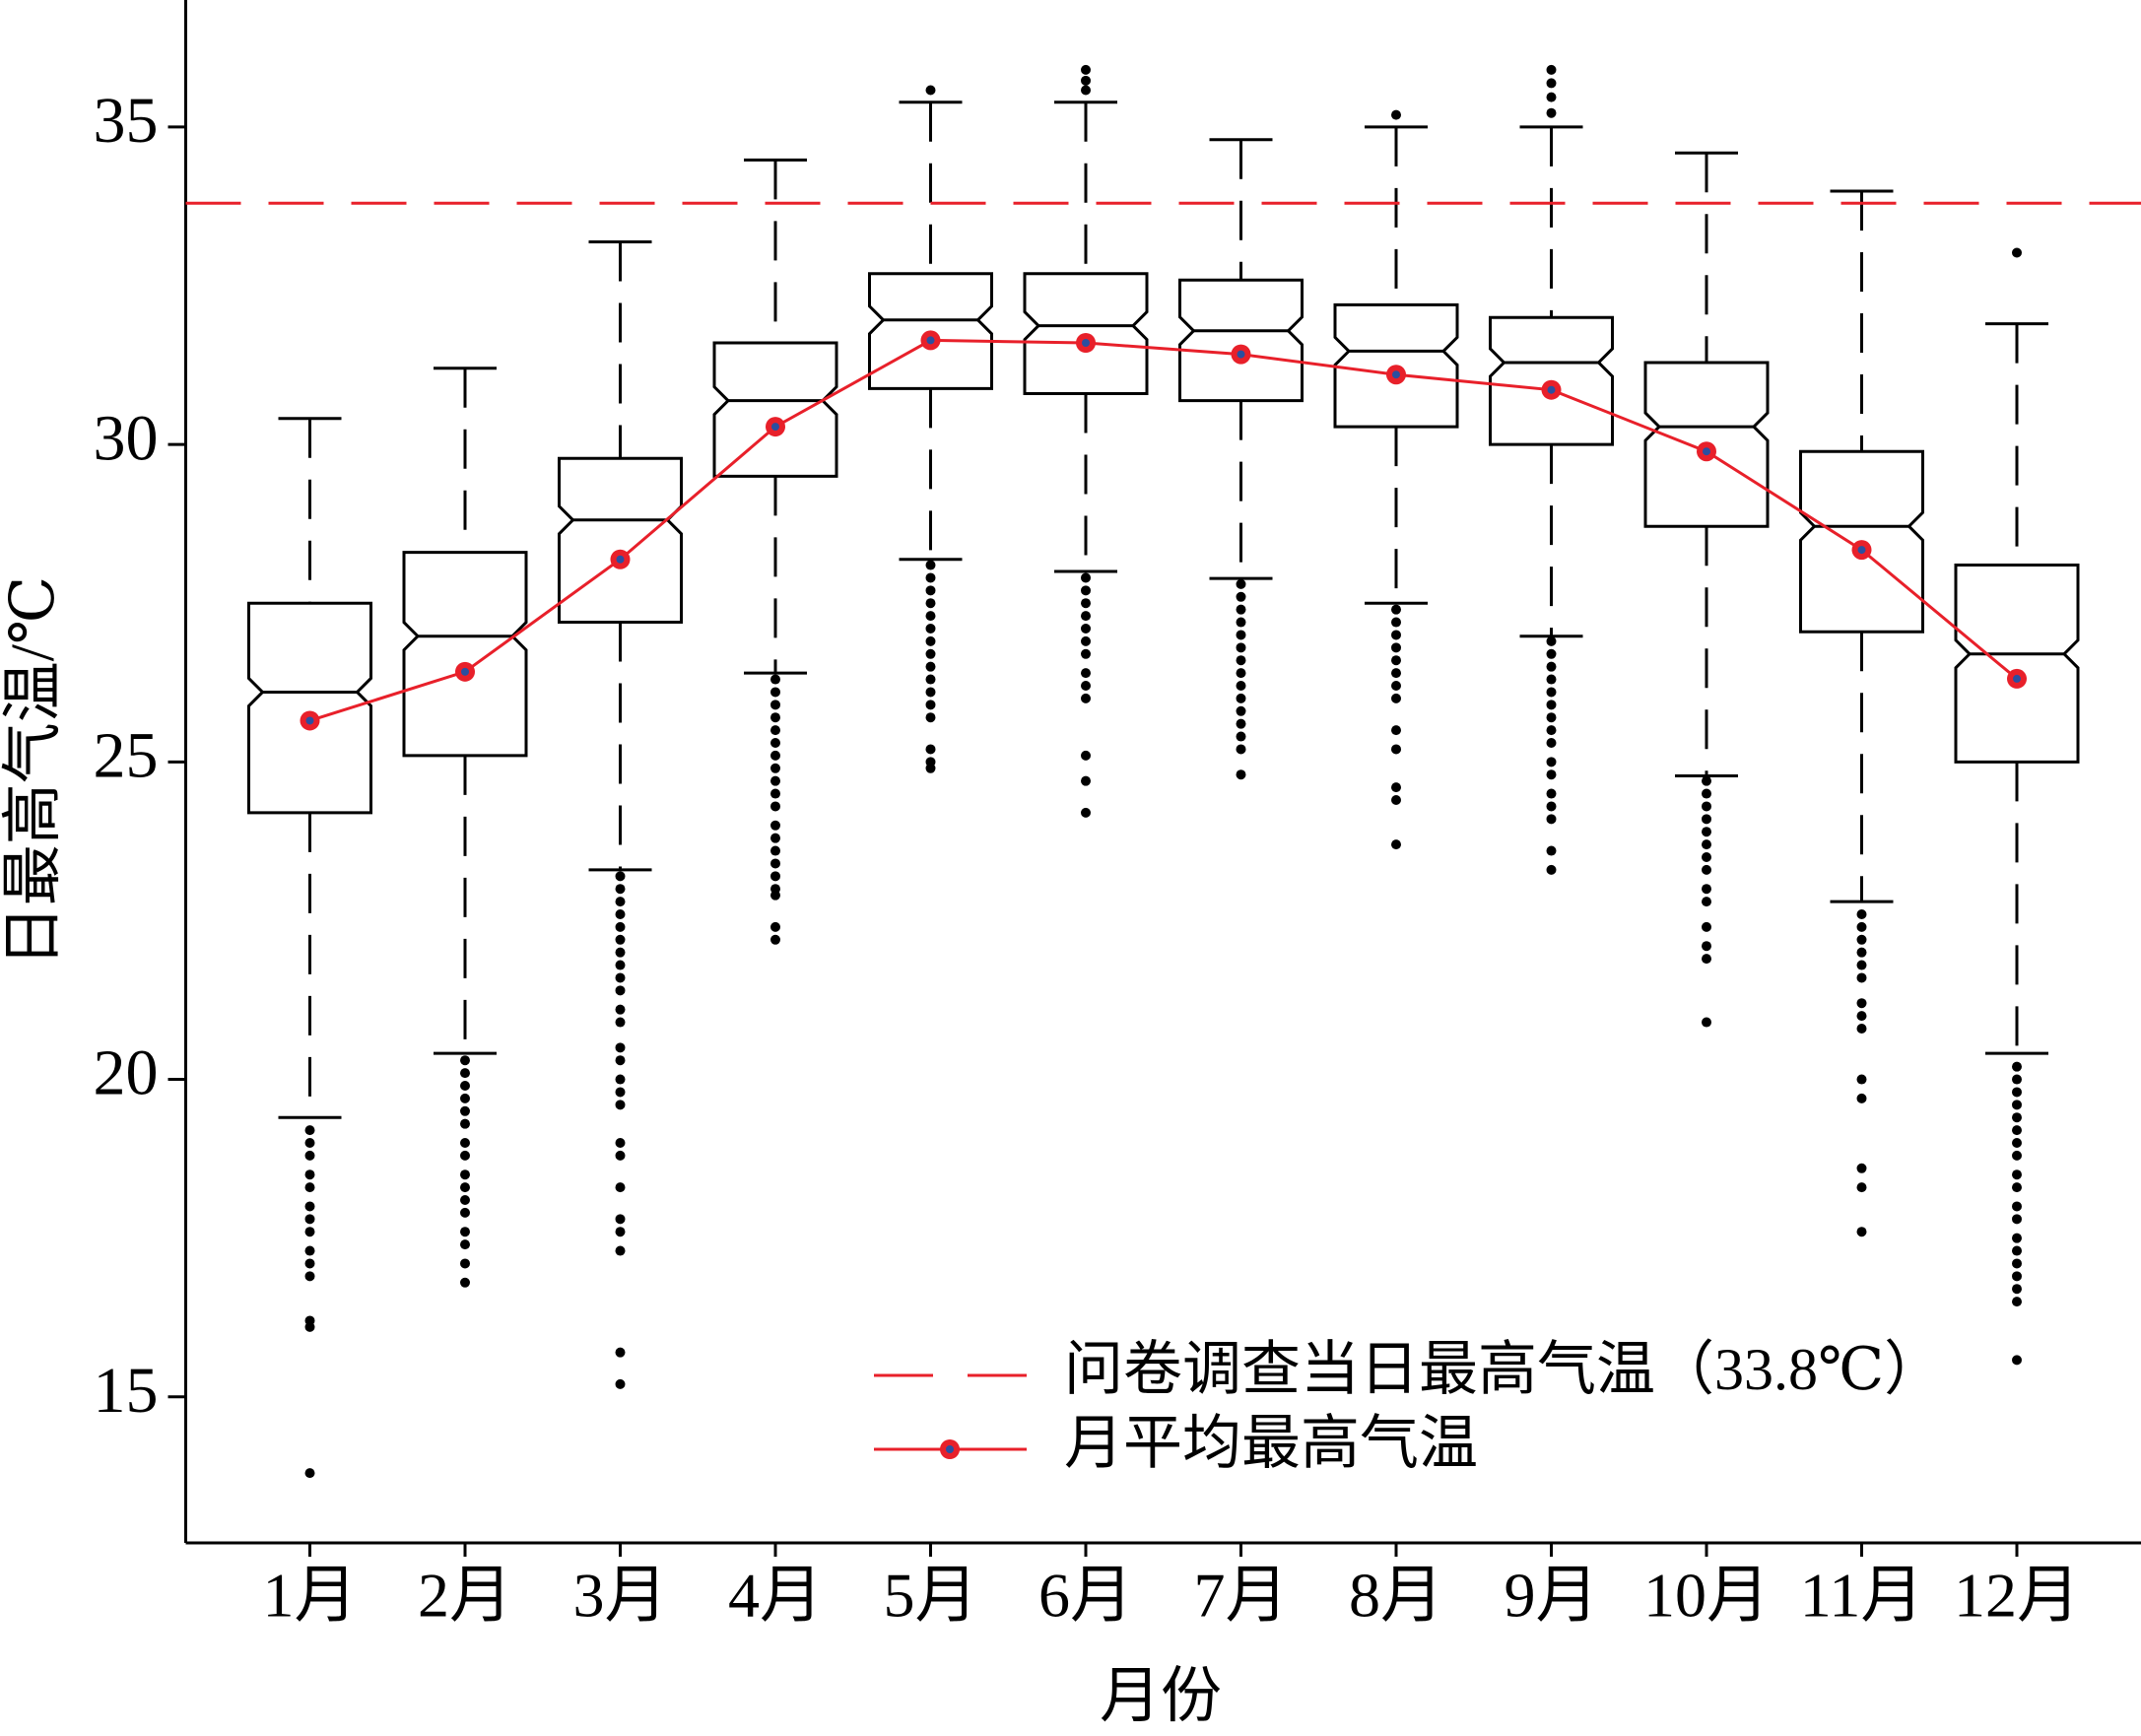 The width and height of the screenshot is (2141, 1736). Describe the element at coordinates (33, 772) in the screenshot. I see `y-axis-label: 日最高气温/℃` at that location.